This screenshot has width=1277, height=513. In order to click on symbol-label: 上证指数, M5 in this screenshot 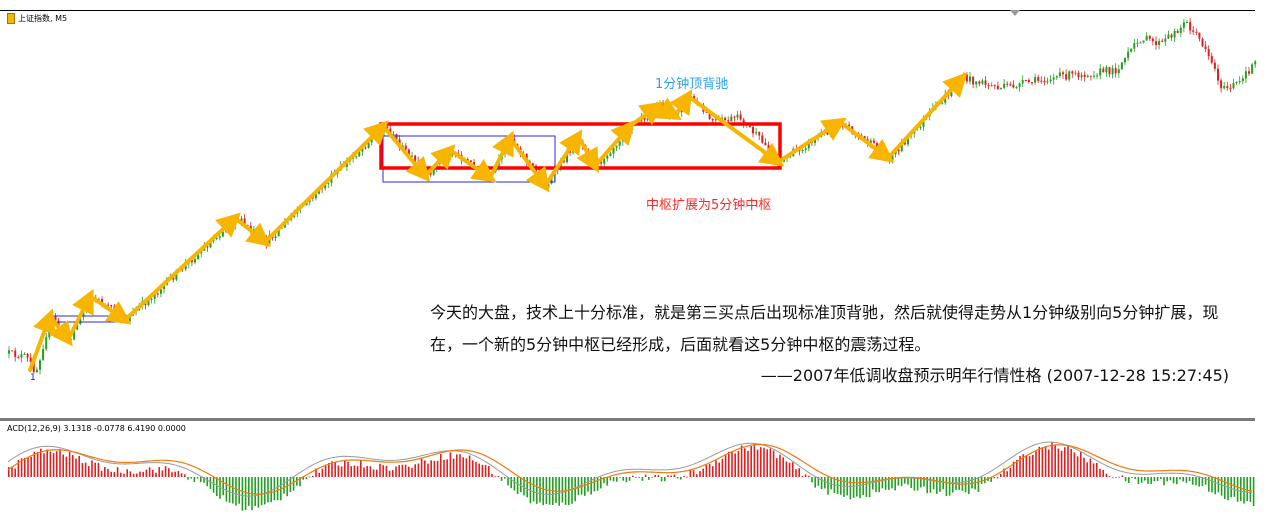, I will do `click(43, 18)`.